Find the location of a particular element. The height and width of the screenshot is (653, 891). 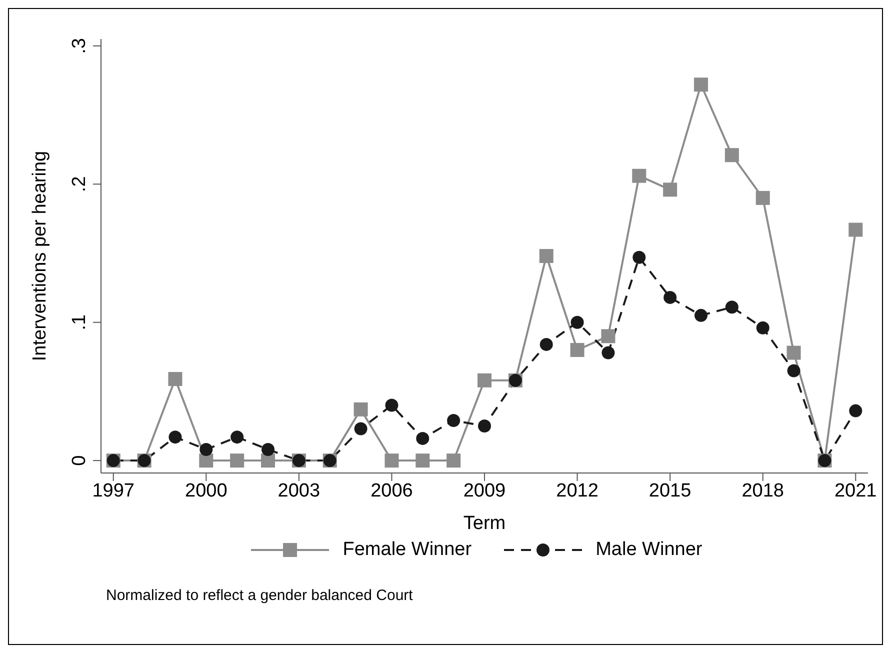

x-tick-label: 2000 is located at coordinates (206, 491).